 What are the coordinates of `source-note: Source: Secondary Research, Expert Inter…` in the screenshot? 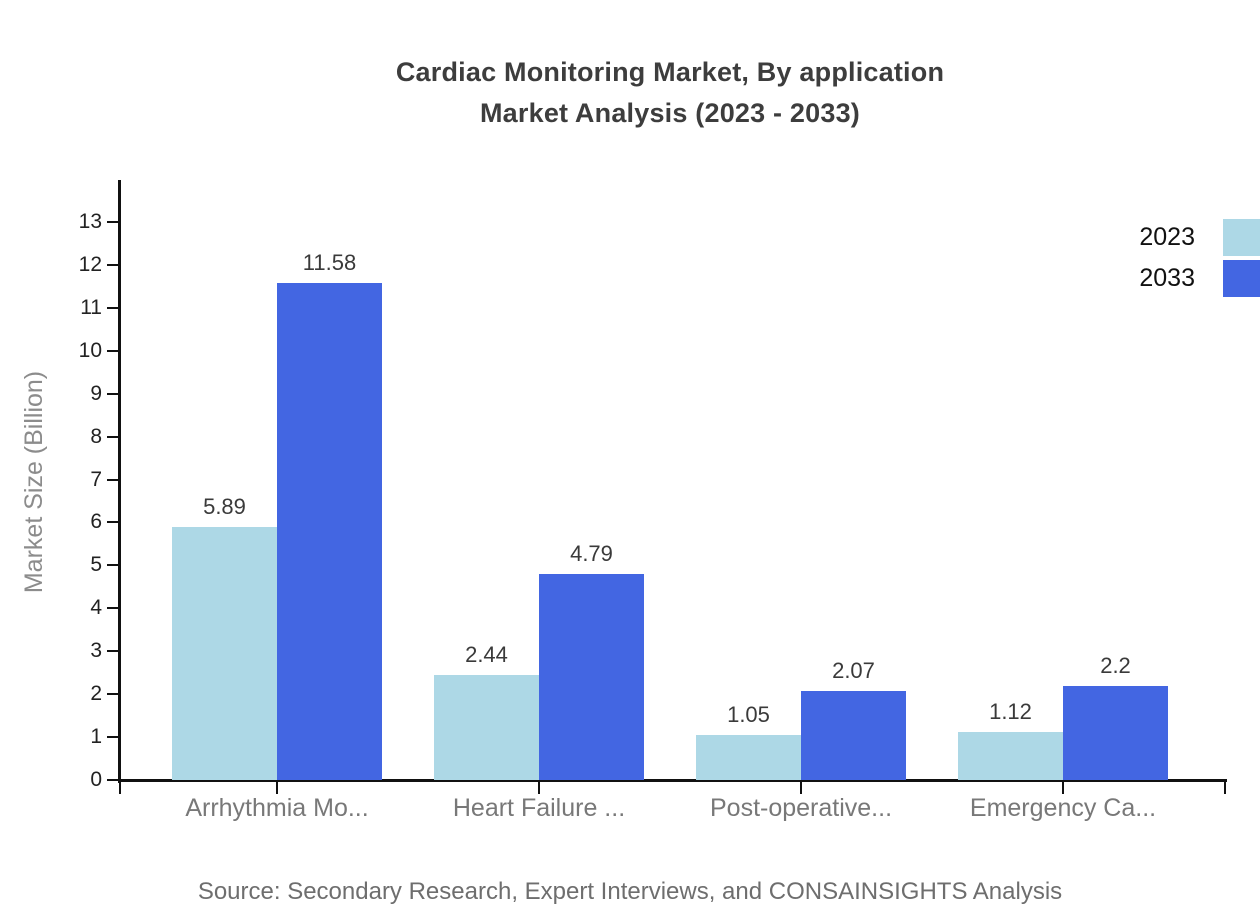 It's located at (630, 891).